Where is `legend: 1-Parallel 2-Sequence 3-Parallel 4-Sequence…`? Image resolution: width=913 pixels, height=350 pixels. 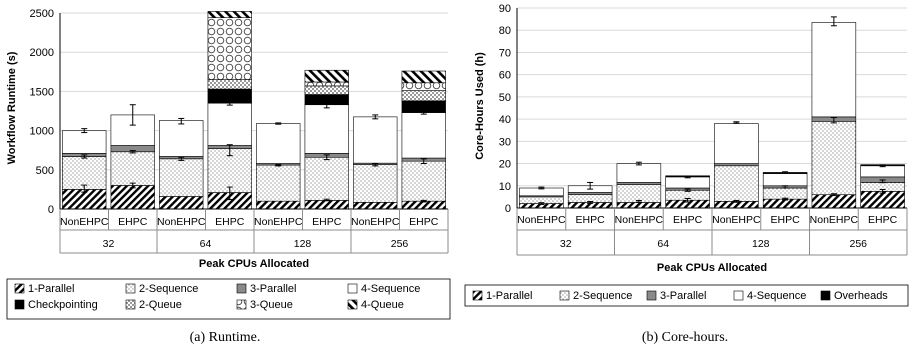 legend: 1-Parallel 2-Sequence 3-Parallel 4-Sequence… is located at coordinates (228, 299).